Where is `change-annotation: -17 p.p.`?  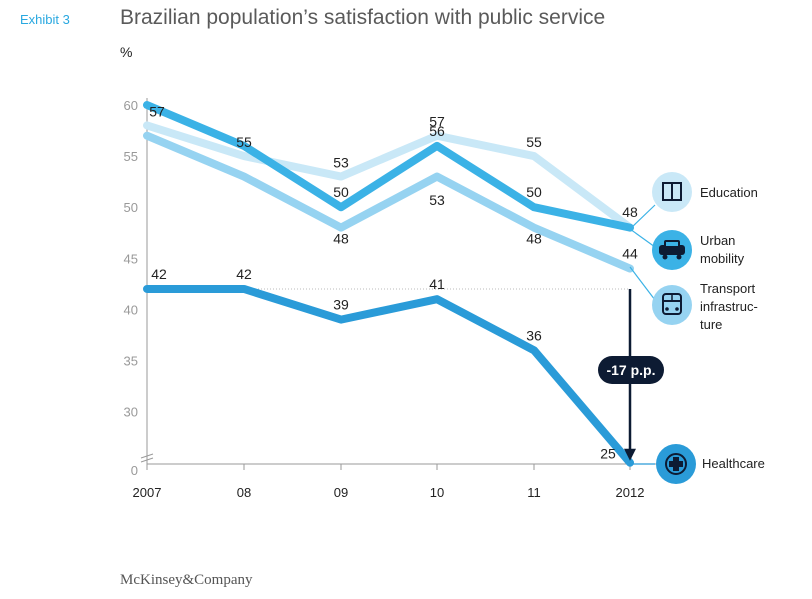 change-annotation: -17 p.p. is located at coordinates (631, 374).